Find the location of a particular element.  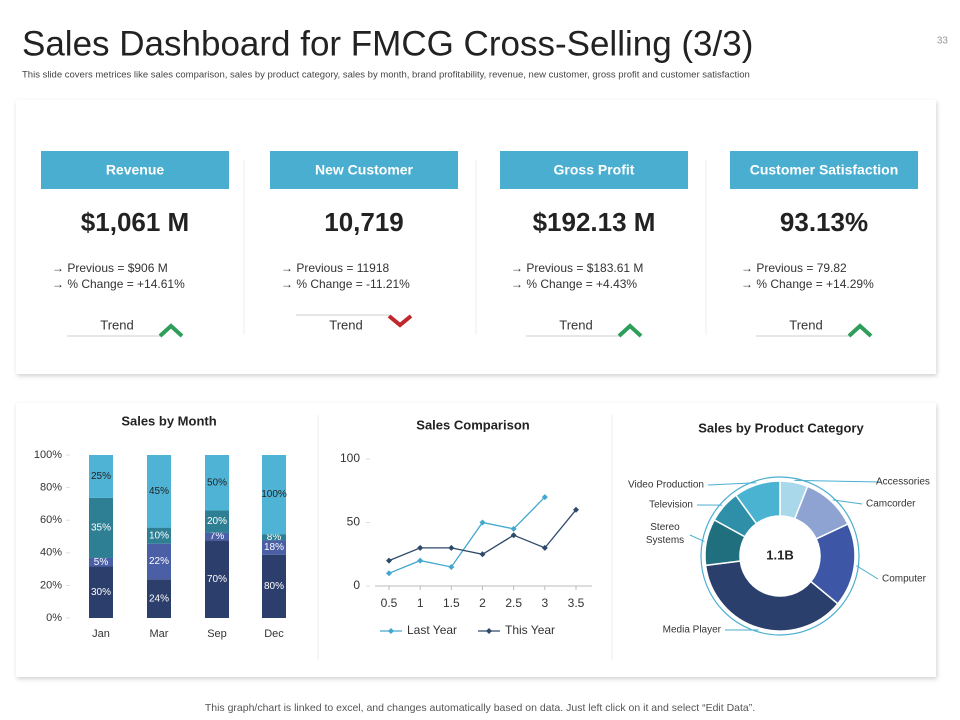

x-tick-label: 1 is located at coordinates (420, 603).